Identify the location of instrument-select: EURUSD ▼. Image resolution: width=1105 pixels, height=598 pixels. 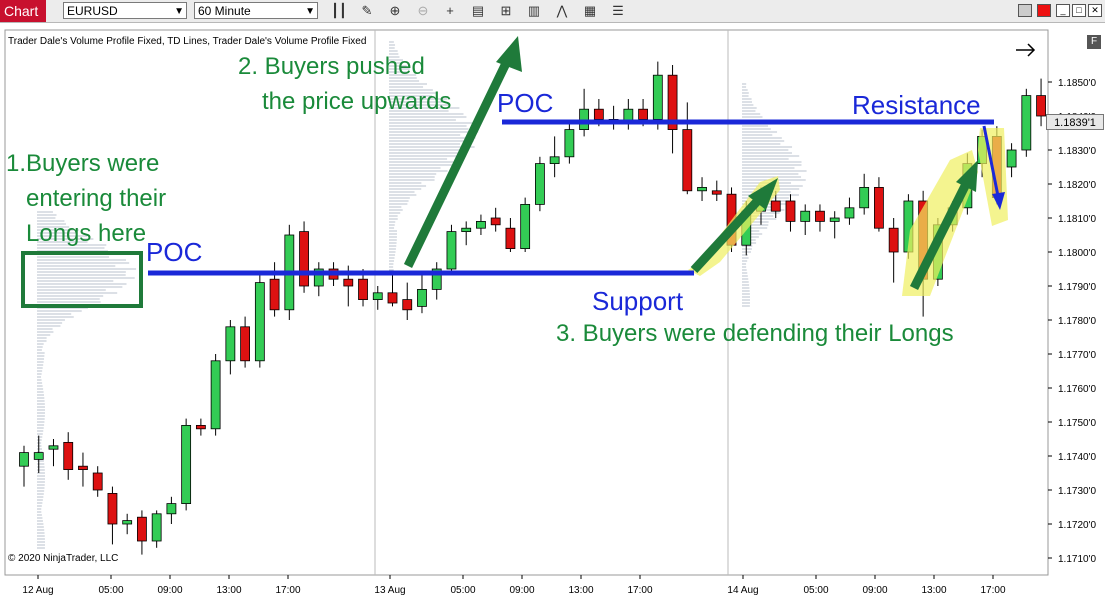
(125, 10).